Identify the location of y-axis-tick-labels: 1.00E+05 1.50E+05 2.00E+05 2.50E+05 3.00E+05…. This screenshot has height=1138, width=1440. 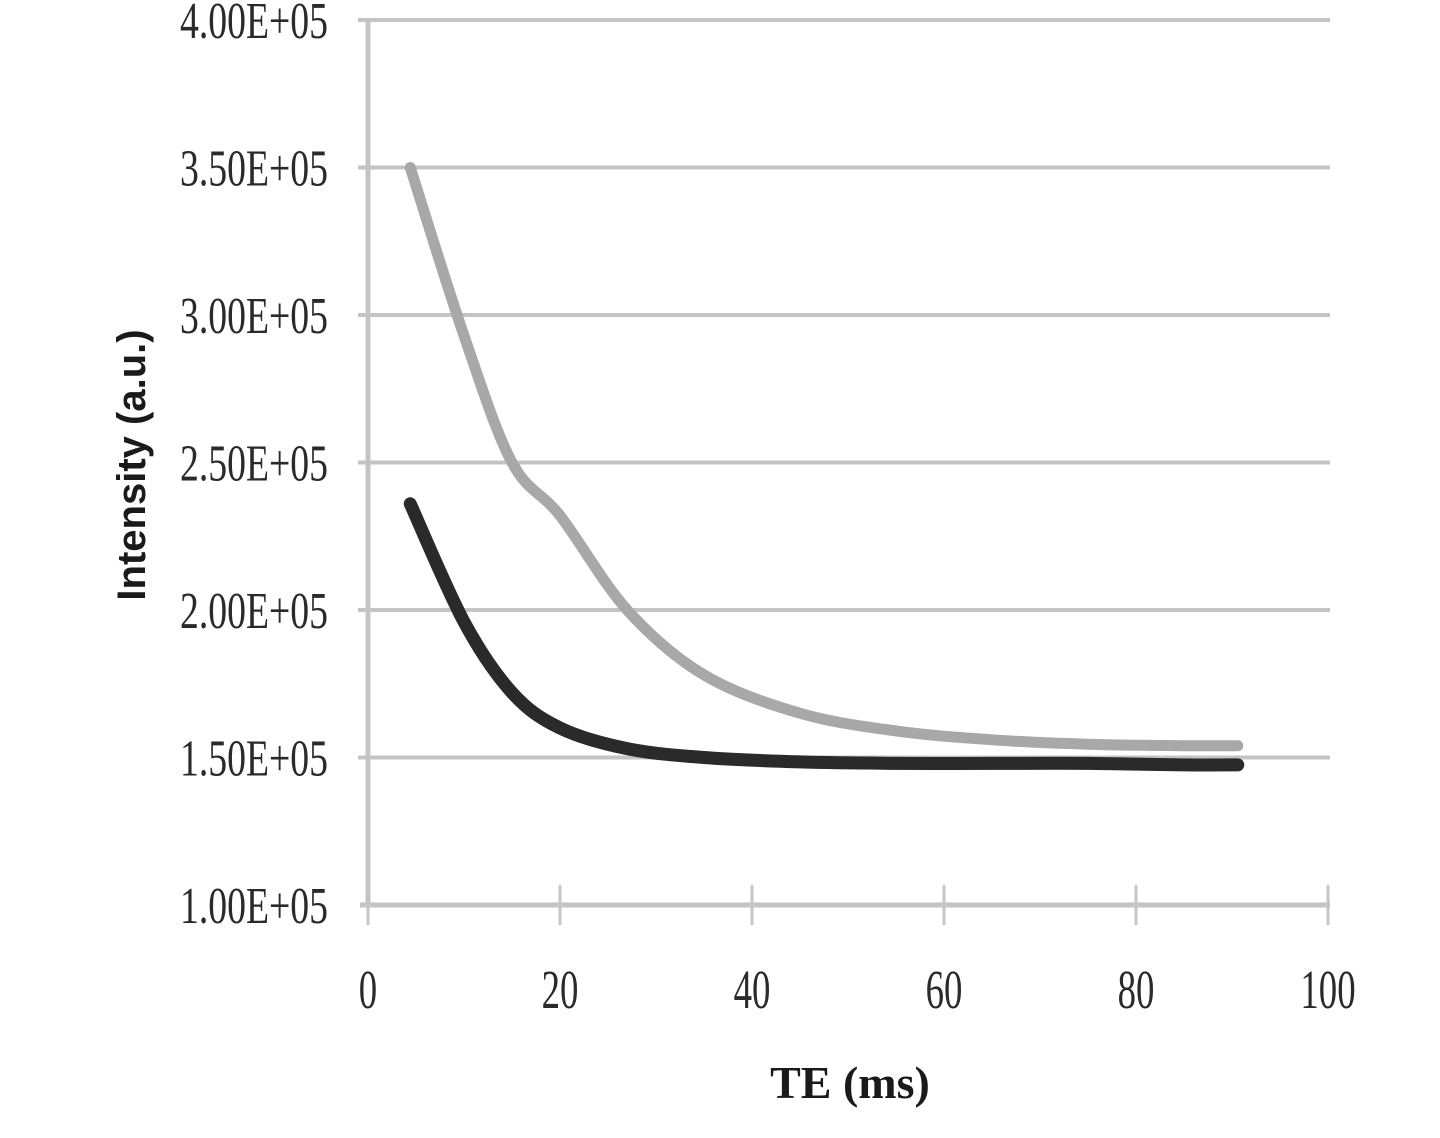
(254, 467).